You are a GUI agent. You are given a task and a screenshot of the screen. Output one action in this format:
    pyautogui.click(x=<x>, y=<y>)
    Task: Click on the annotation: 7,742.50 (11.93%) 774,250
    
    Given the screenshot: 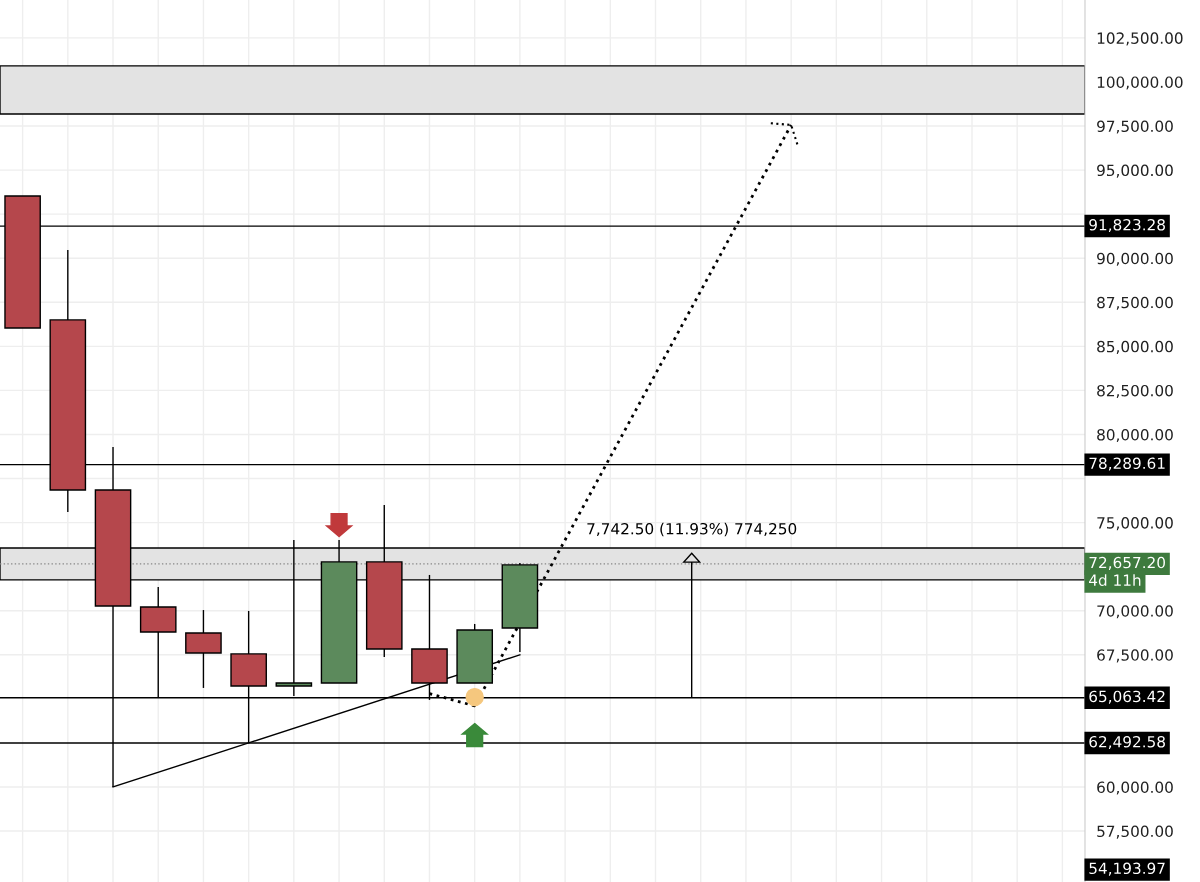 What is the action you would take?
    pyautogui.click(x=692, y=529)
    